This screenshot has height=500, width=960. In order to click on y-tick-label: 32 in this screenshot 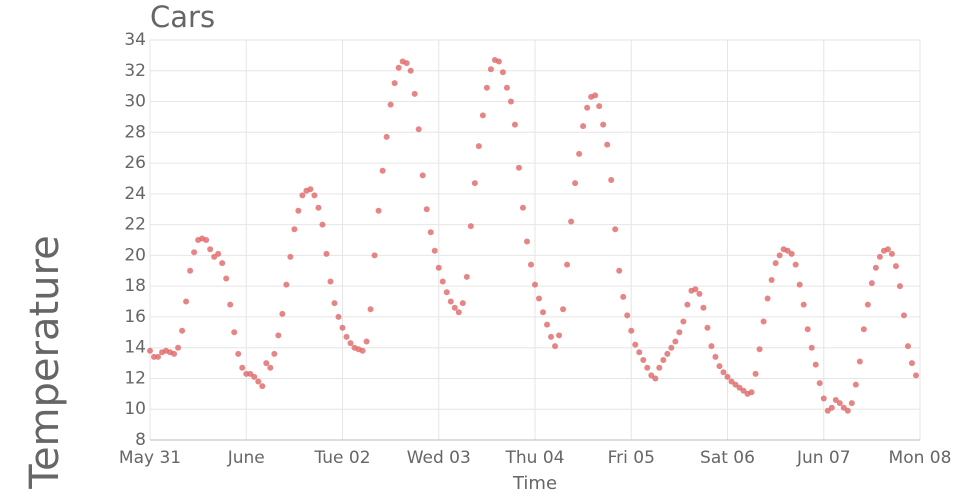, I will do `click(135, 71)`.